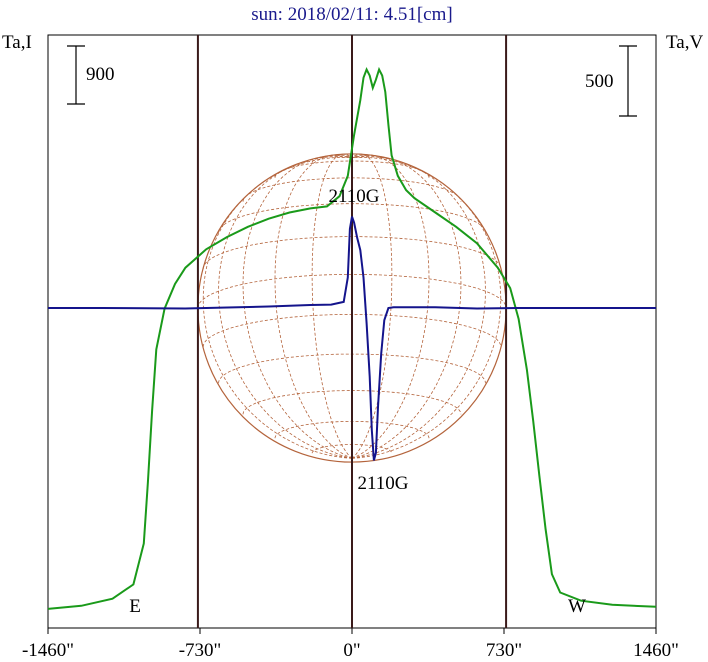 Image resolution: width=708 pixels, height=662 pixels. I want to click on x-axis-ticks: -1460" -730" 0" 730" 1460", so click(350, 644).